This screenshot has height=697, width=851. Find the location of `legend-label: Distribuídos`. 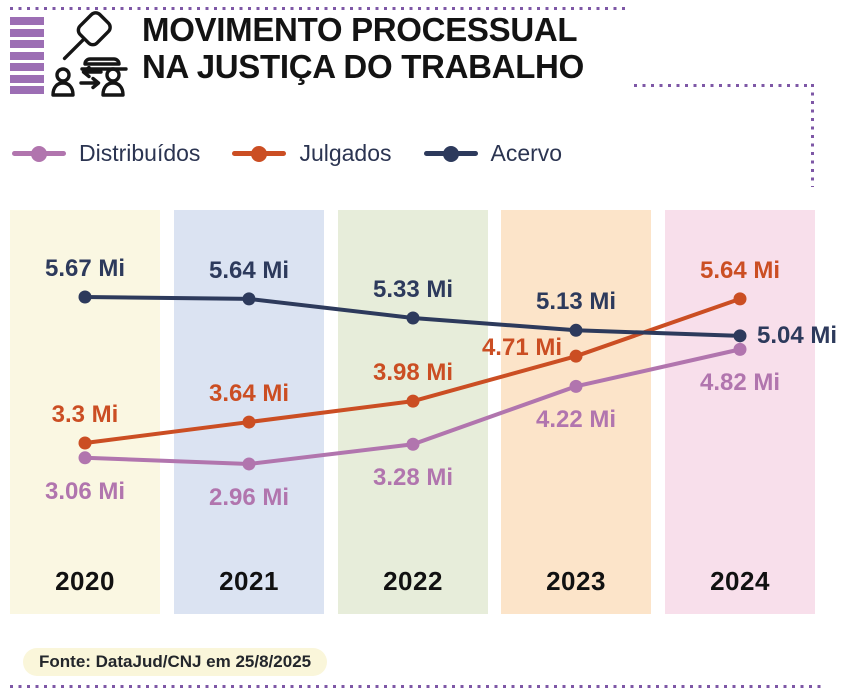

legend-label: Distribuídos is located at coordinates (140, 153).